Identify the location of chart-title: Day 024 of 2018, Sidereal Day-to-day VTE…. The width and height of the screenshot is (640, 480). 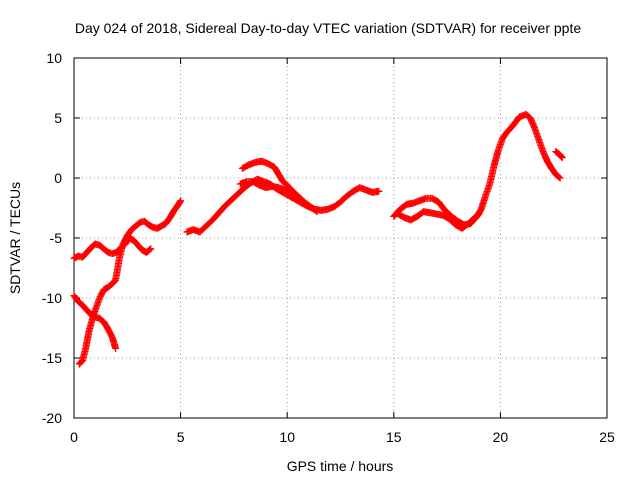
(328, 28).